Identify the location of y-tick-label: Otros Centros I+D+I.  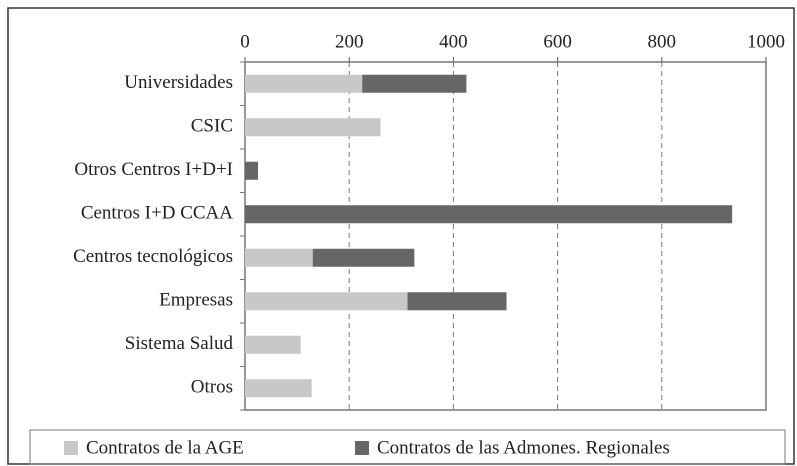
(153, 169).